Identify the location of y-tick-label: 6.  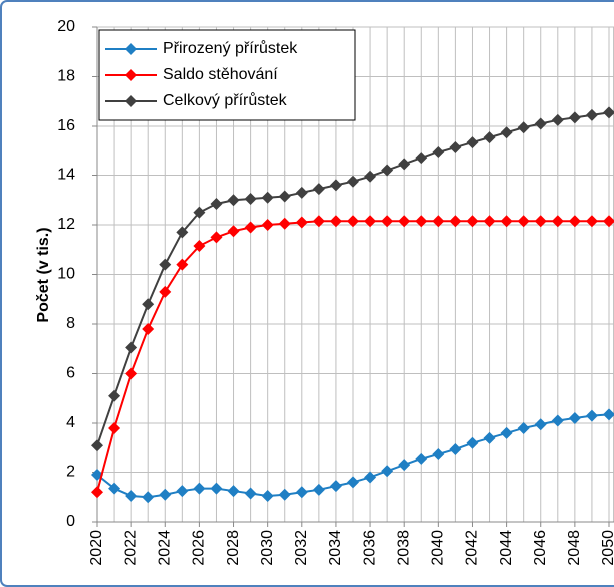
(70, 373).